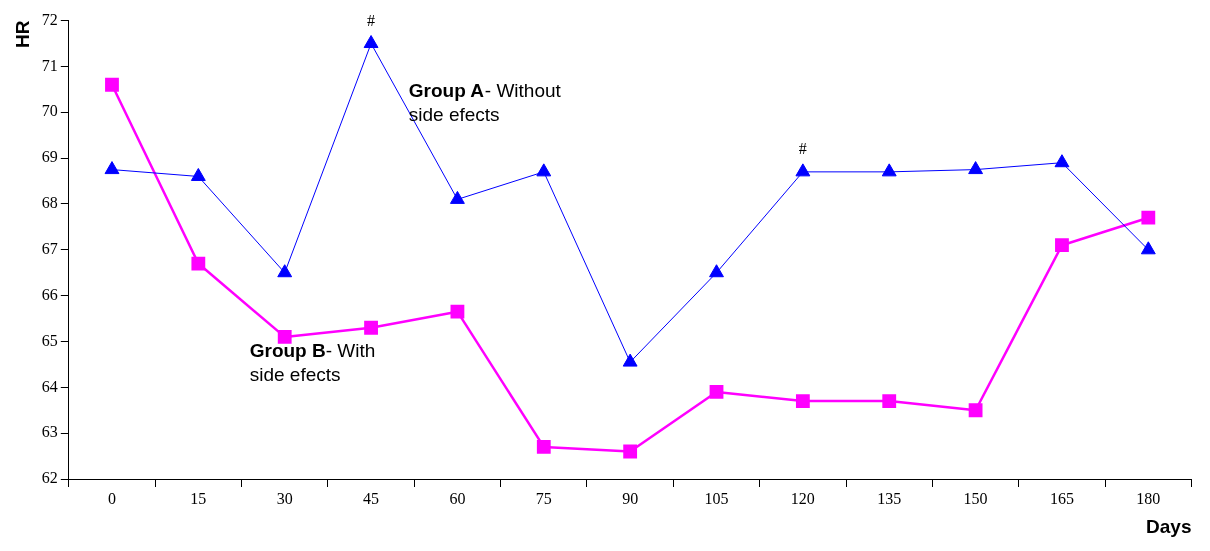 The width and height of the screenshot is (1210, 551). I want to click on x-tick-label: 60, so click(457, 498).